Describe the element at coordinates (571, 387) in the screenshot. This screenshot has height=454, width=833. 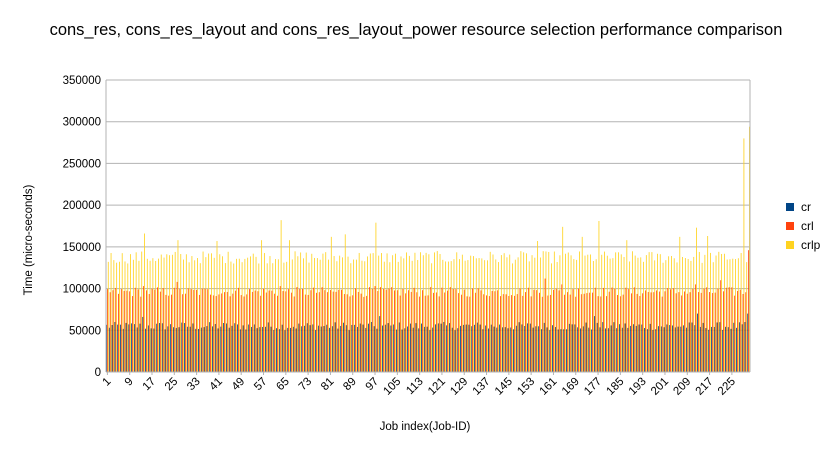
I see `x-tick-label: 169` at that location.